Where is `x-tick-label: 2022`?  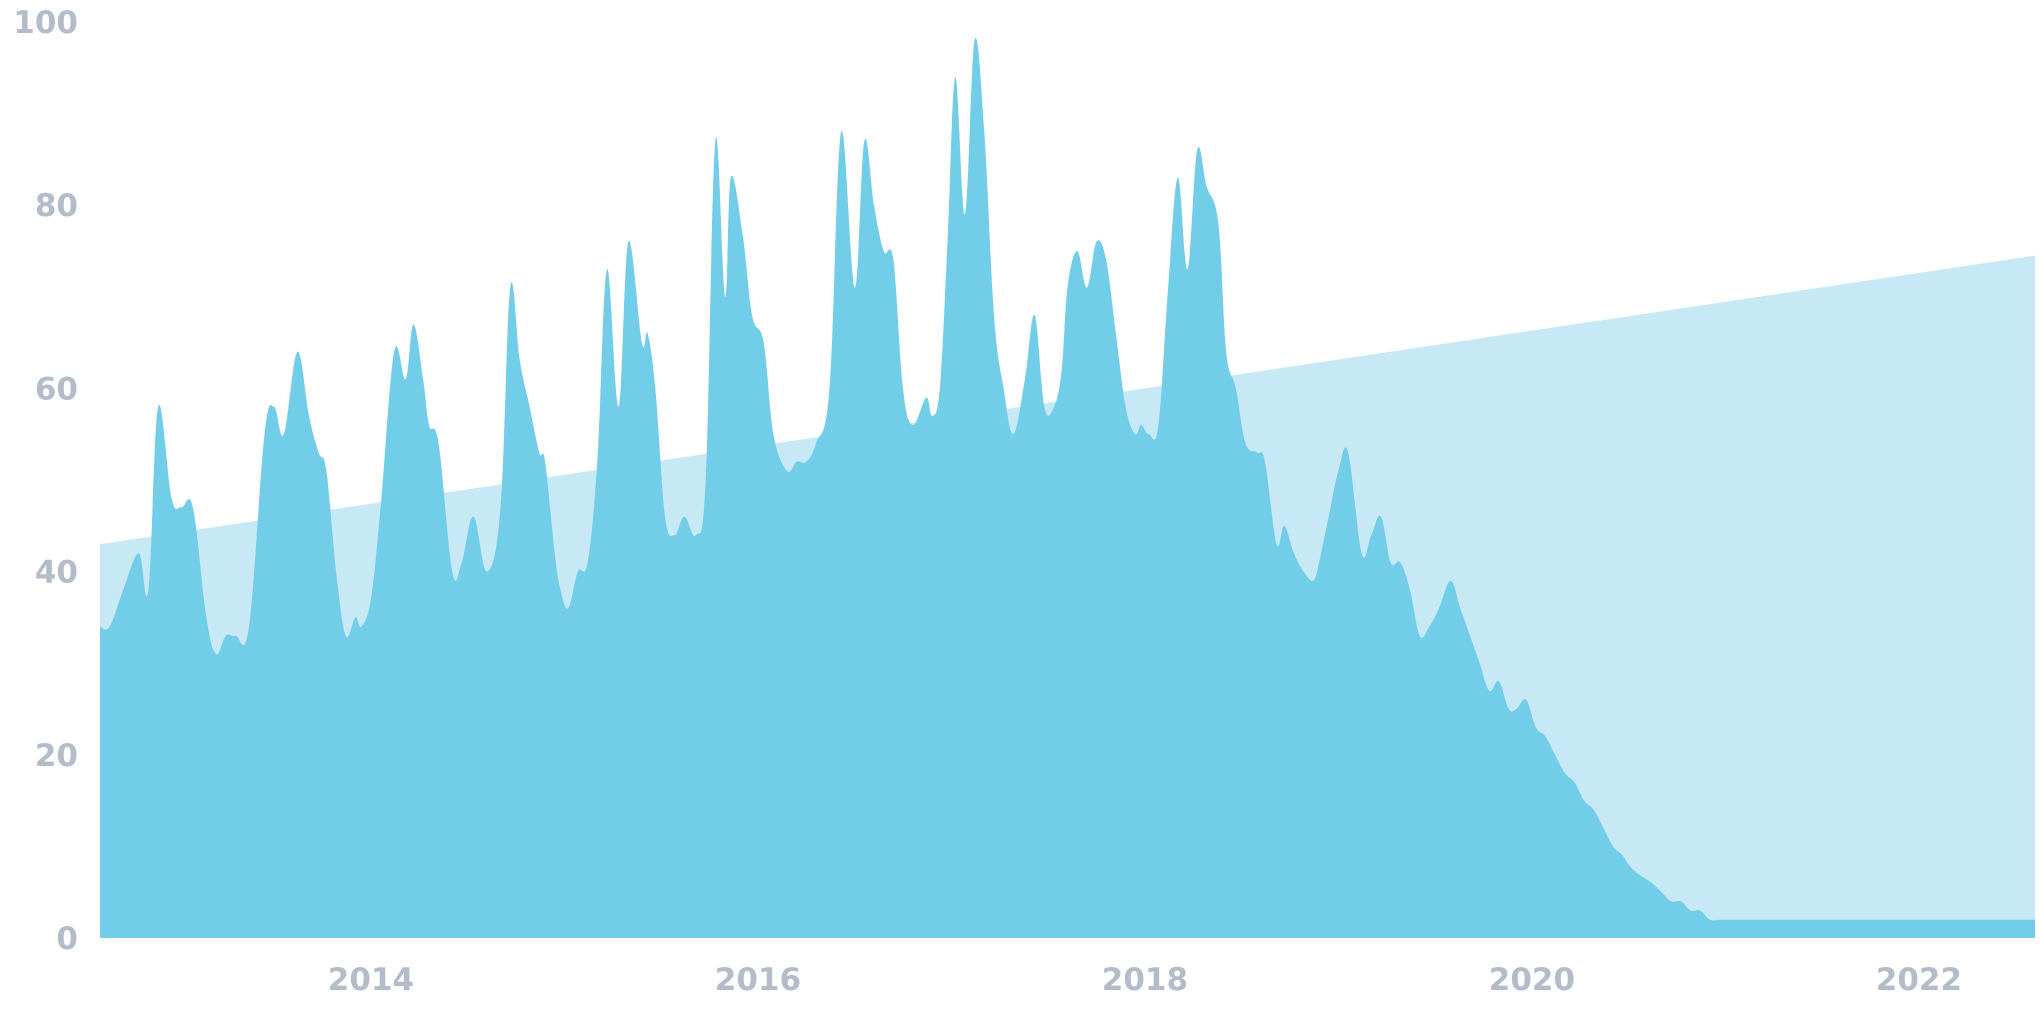
x-tick-label: 2022 is located at coordinates (1919, 980).